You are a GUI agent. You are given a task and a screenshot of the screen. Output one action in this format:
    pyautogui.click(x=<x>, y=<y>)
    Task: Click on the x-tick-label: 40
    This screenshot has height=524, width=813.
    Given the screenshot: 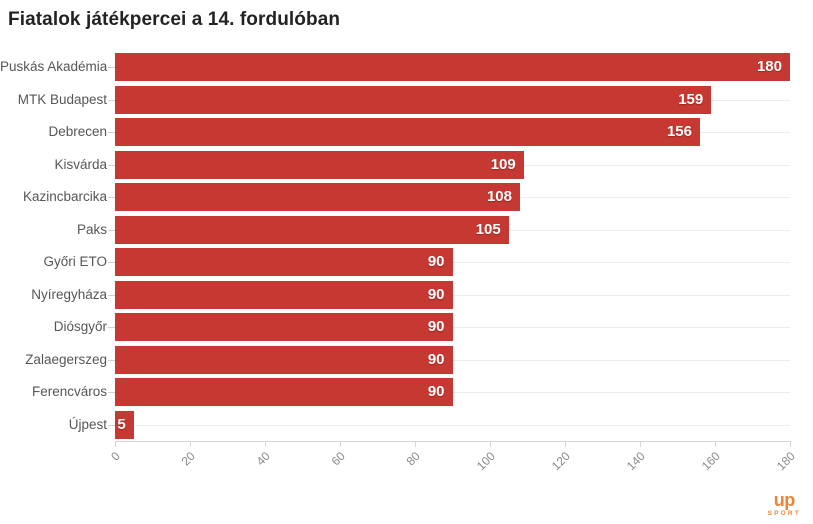 What is the action you would take?
    pyautogui.click(x=263, y=459)
    